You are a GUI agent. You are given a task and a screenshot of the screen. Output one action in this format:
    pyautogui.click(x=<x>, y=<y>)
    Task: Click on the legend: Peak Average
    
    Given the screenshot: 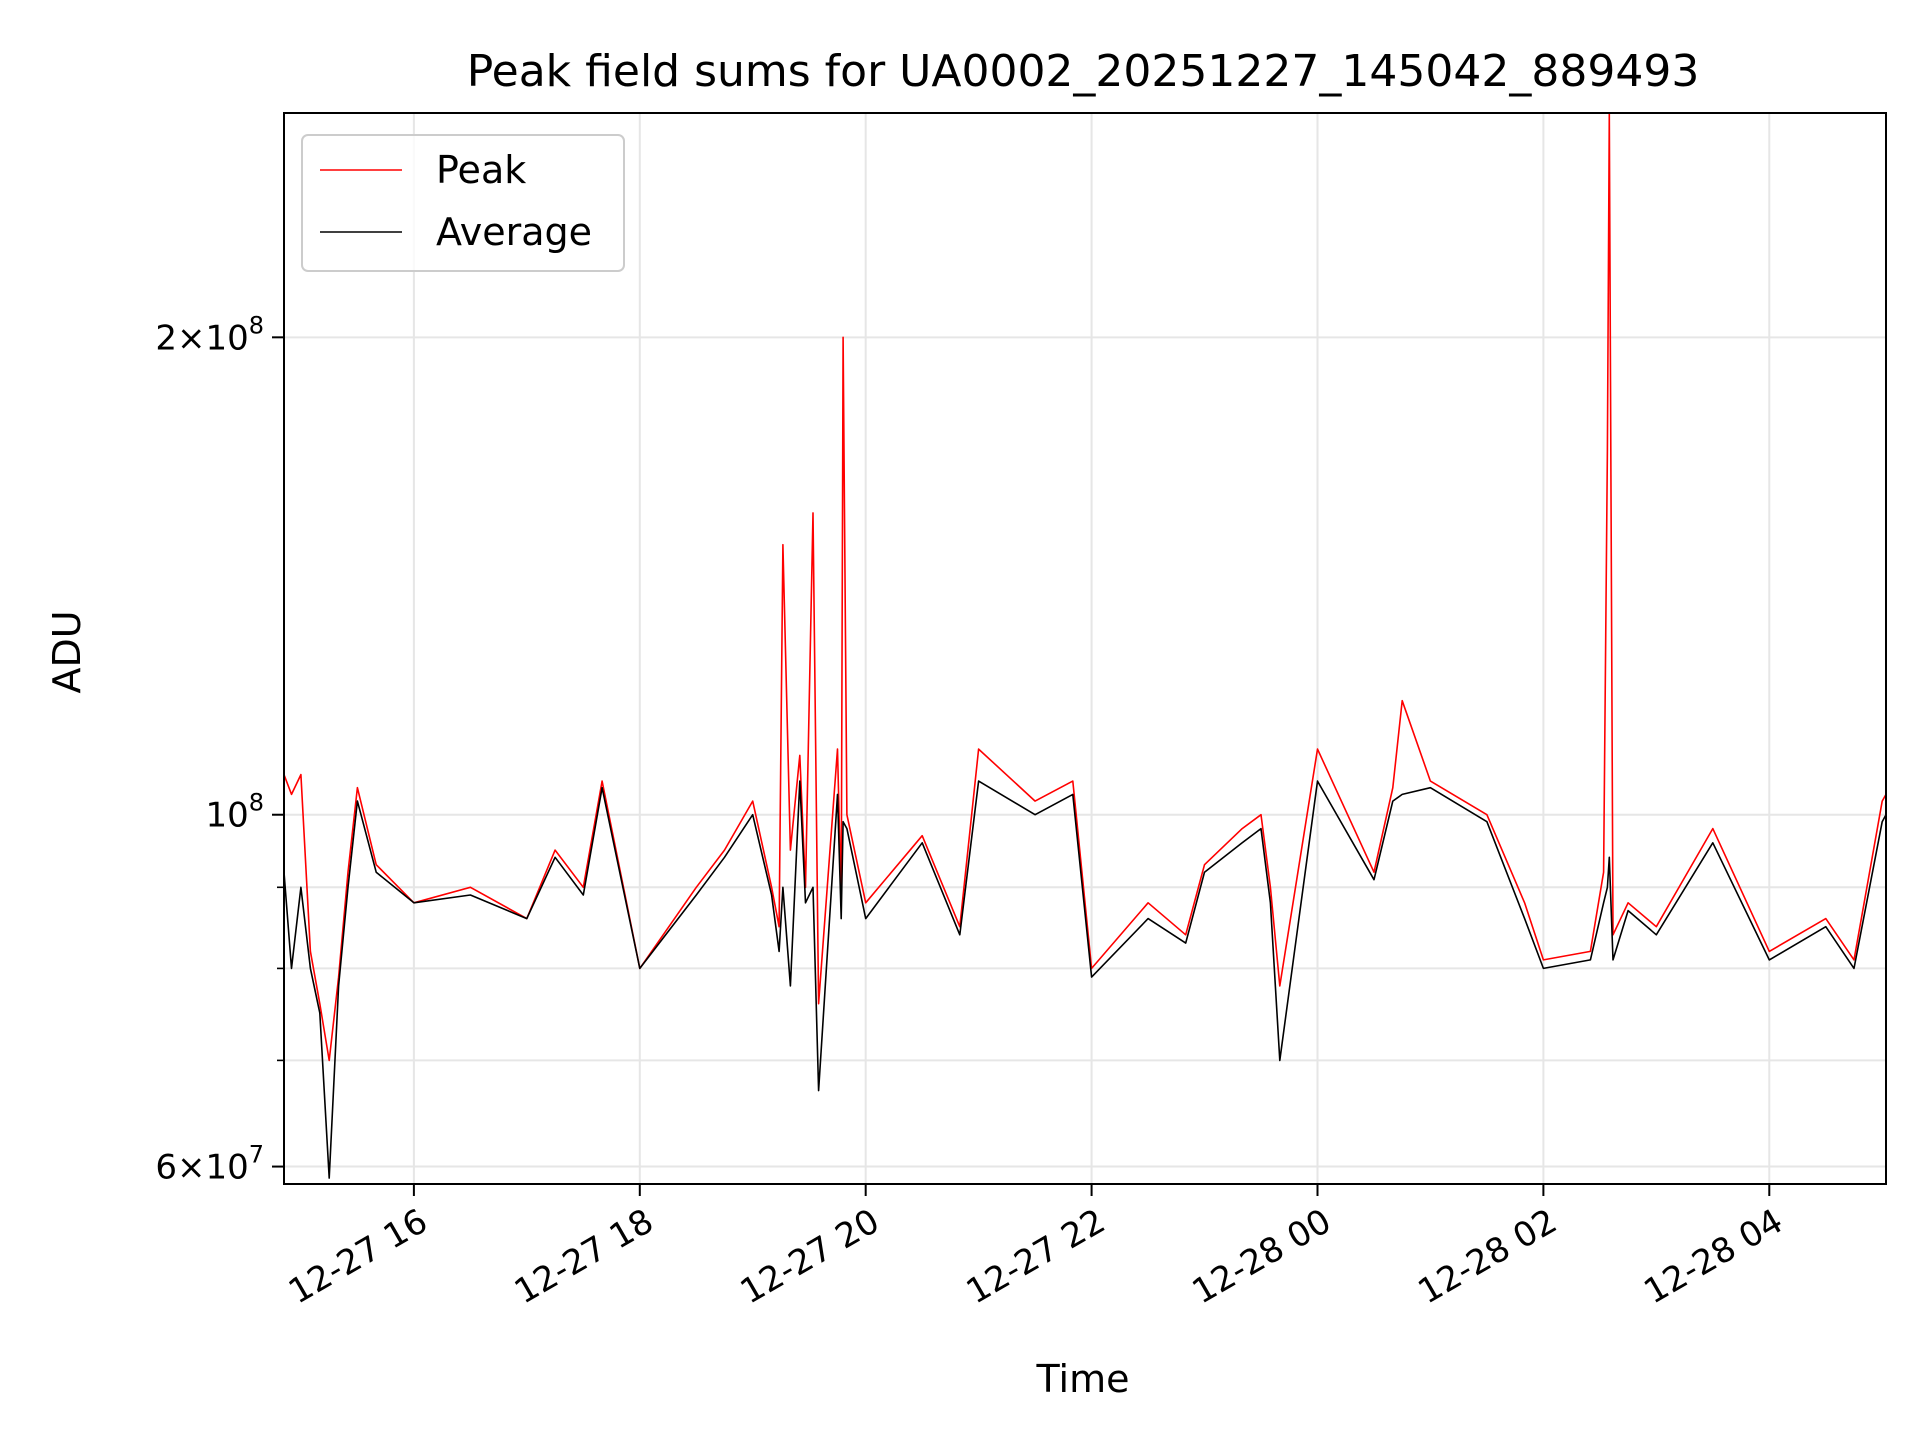 What is the action you would take?
    pyautogui.click(x=463, y=203)
    